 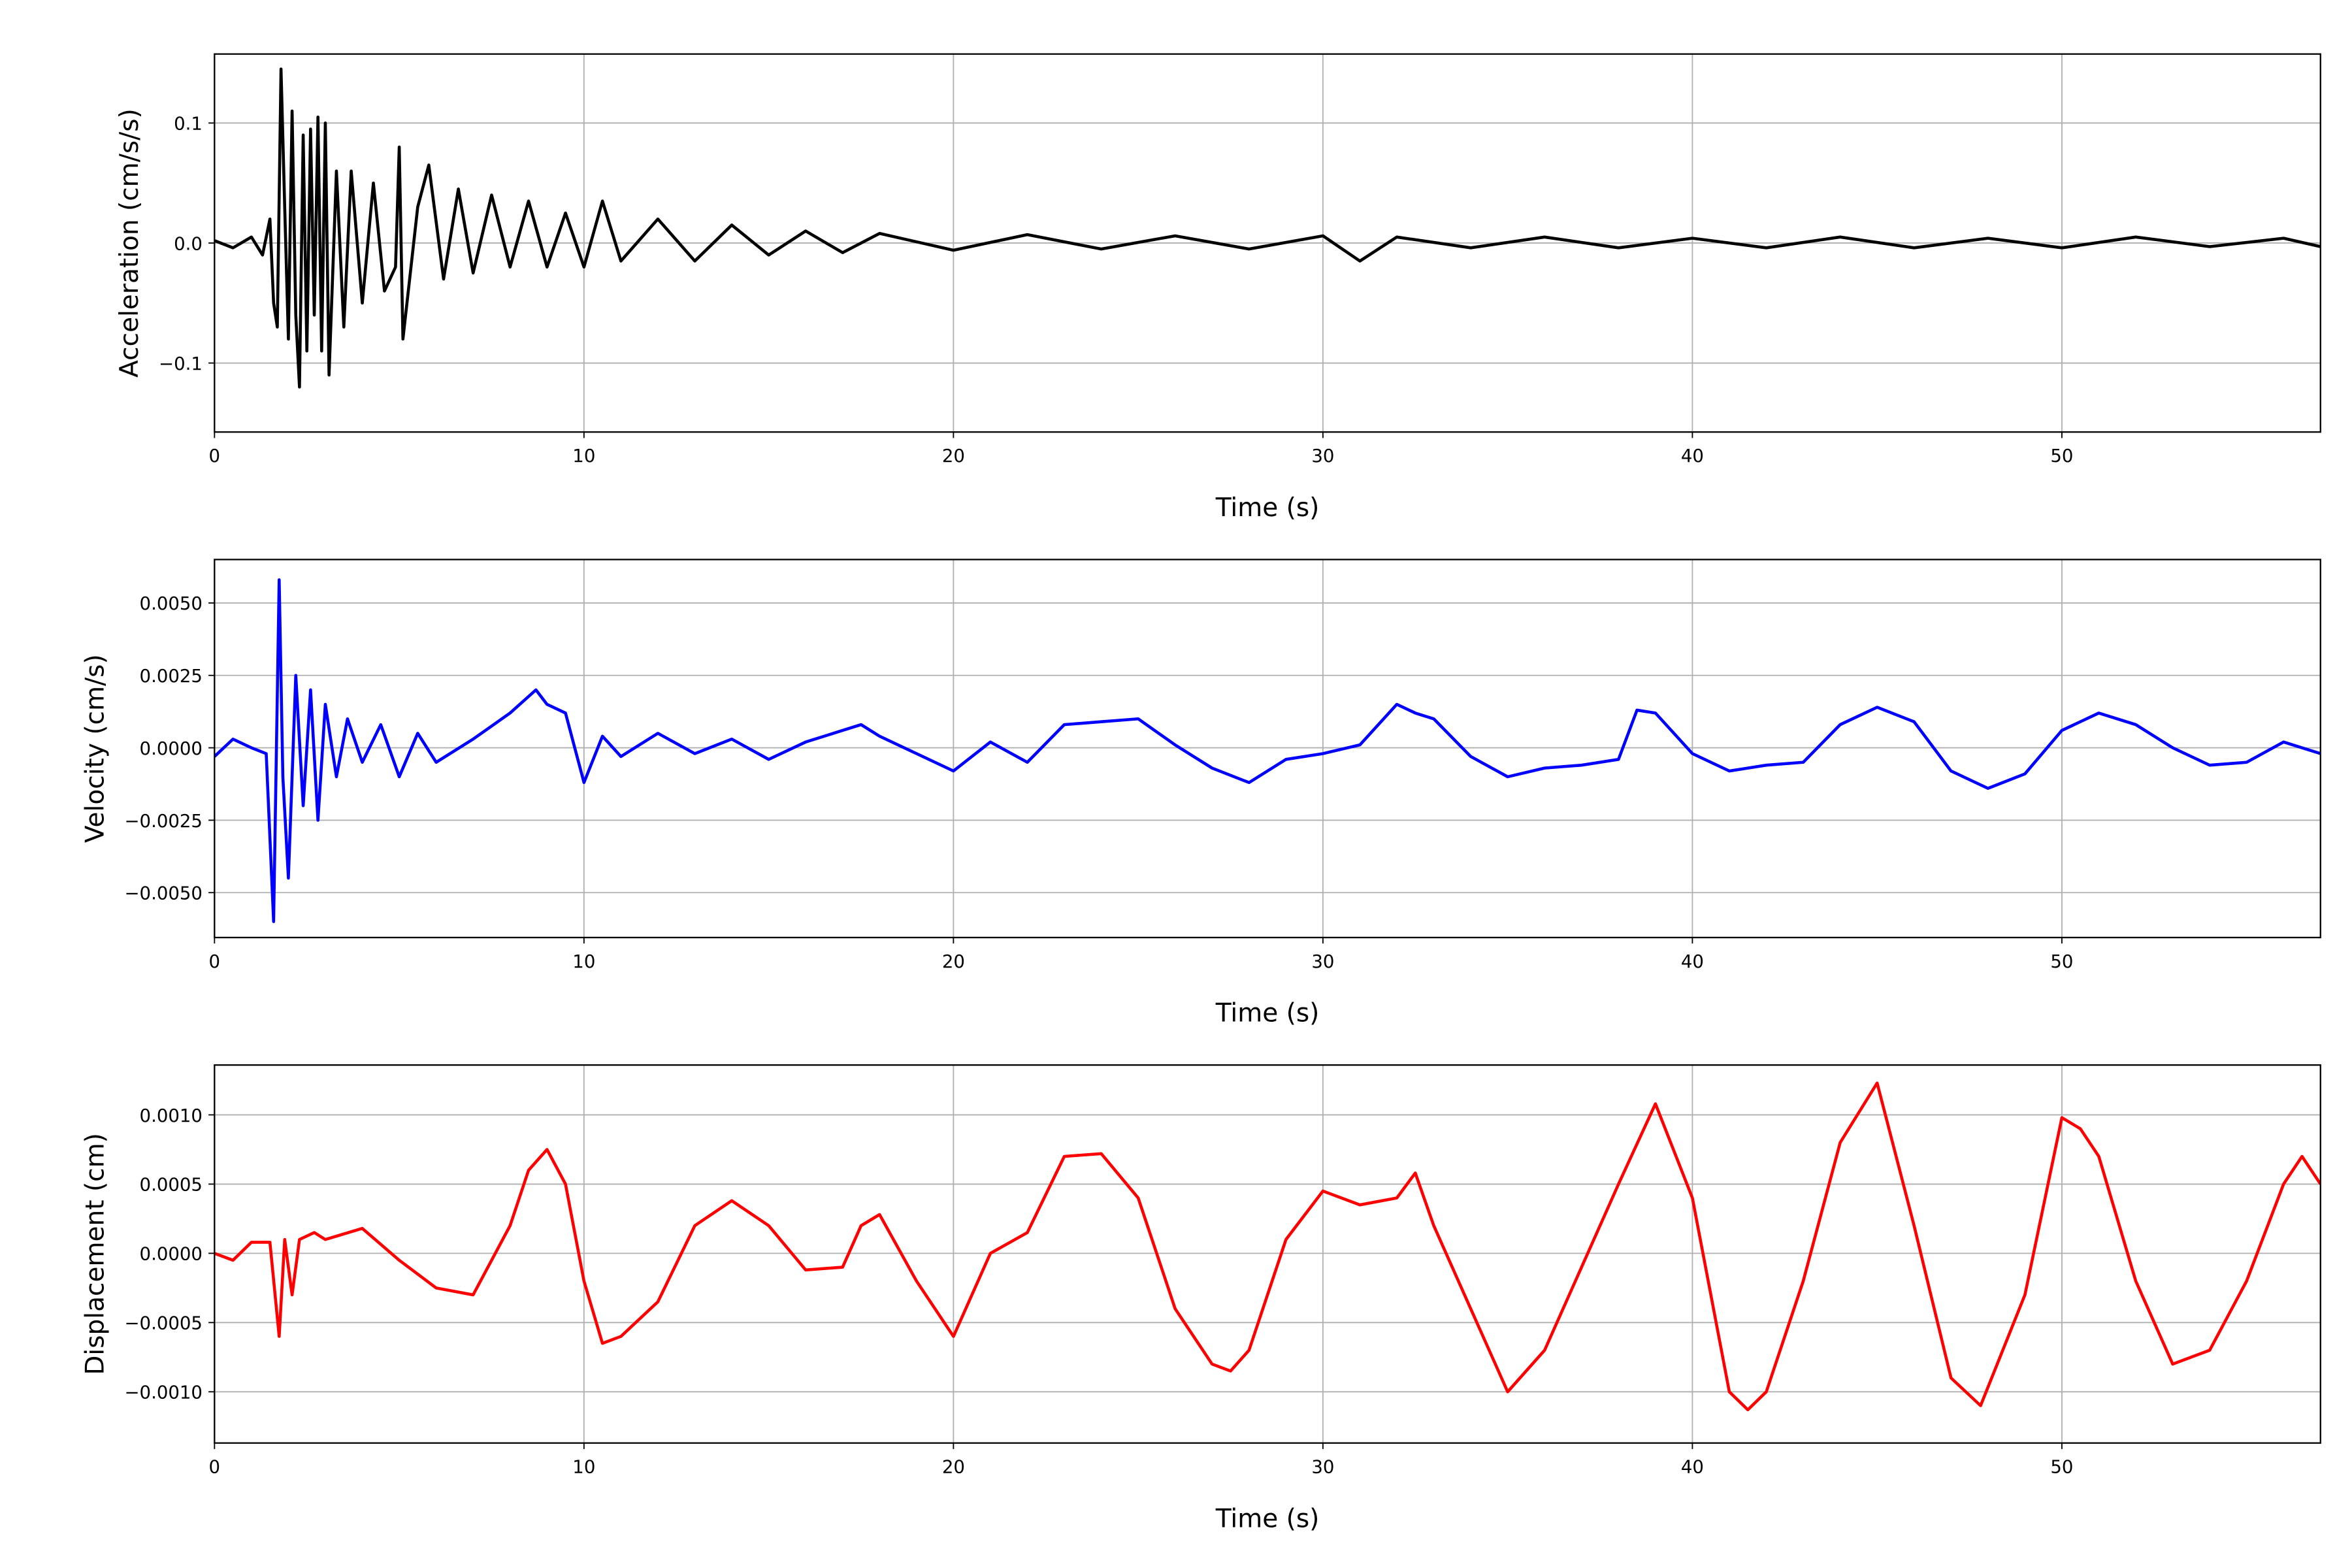 What do you see at coordinates (163, 1323) in the screenshot?
I see `y-tick-label: −0.0005` at bounding box center [163, 1323].